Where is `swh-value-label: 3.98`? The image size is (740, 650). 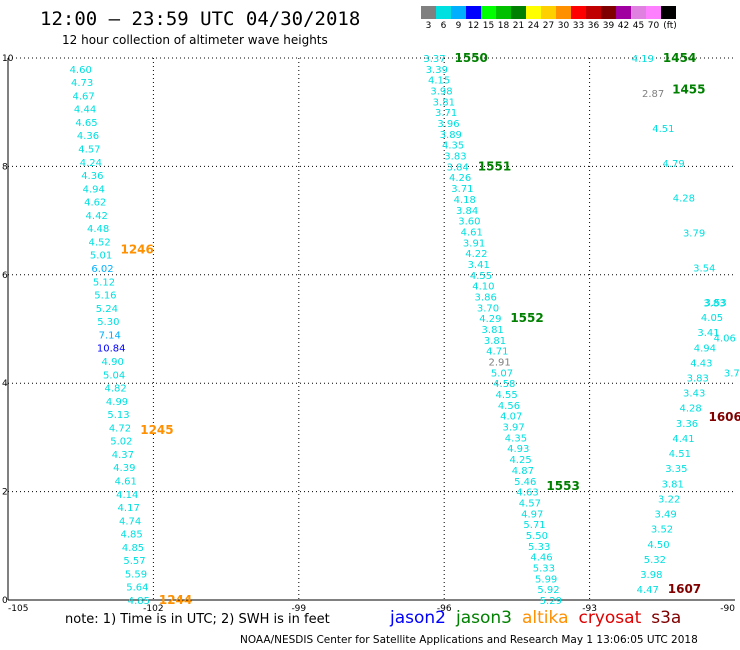 swh-value-label: 3.98 is located at coordinates (441, 92).